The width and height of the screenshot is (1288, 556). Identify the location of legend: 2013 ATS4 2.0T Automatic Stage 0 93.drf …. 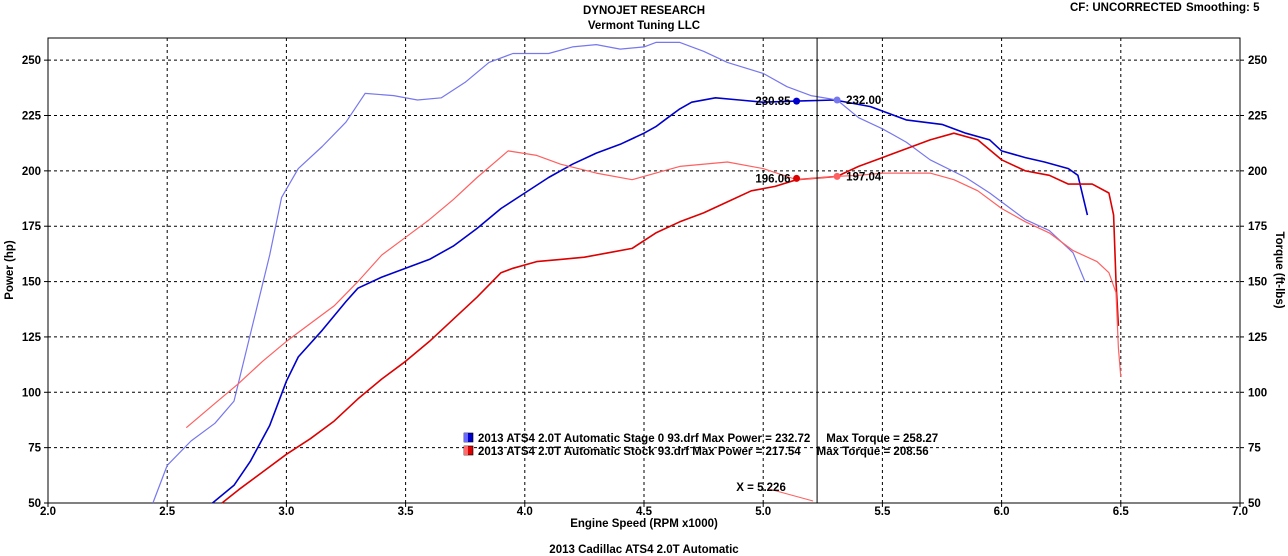
(700, 445).